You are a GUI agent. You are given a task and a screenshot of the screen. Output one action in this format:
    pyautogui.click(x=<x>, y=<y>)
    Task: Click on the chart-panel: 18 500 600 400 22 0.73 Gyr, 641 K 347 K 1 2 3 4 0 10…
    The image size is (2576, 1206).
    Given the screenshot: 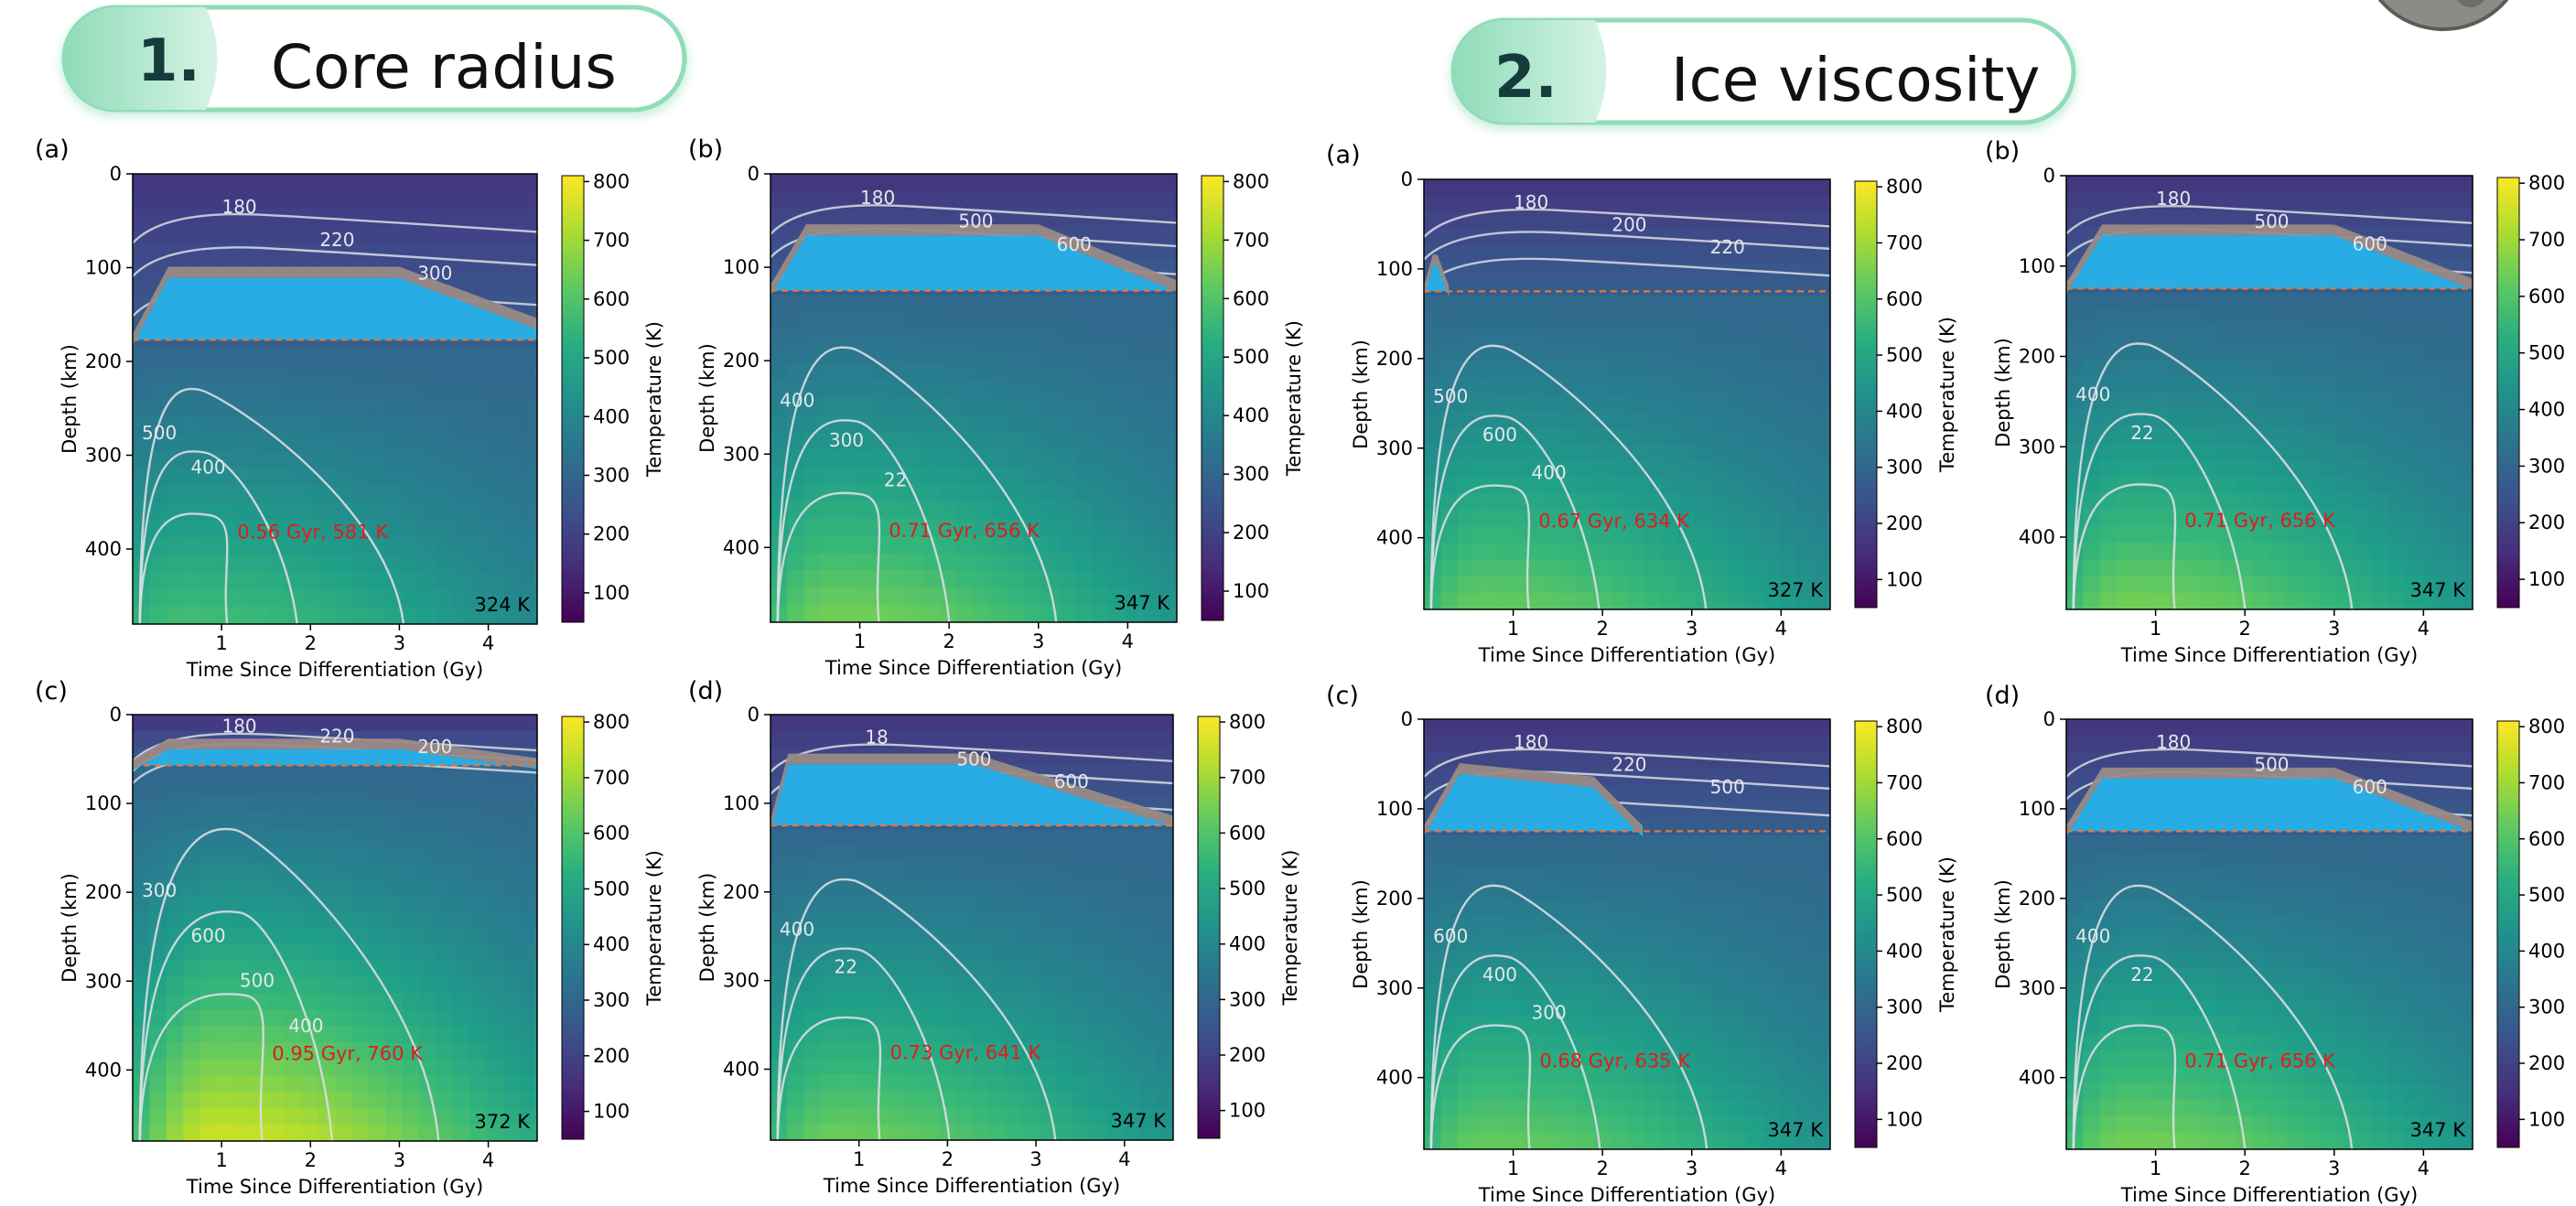 What is the action you would take?
    pyautogui.click(x=995, y=937)
    